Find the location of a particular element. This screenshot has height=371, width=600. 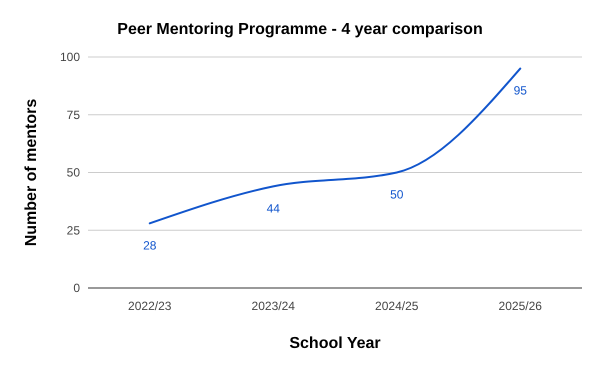

y-tick-label: 75 is located at coordinates (73, 115).